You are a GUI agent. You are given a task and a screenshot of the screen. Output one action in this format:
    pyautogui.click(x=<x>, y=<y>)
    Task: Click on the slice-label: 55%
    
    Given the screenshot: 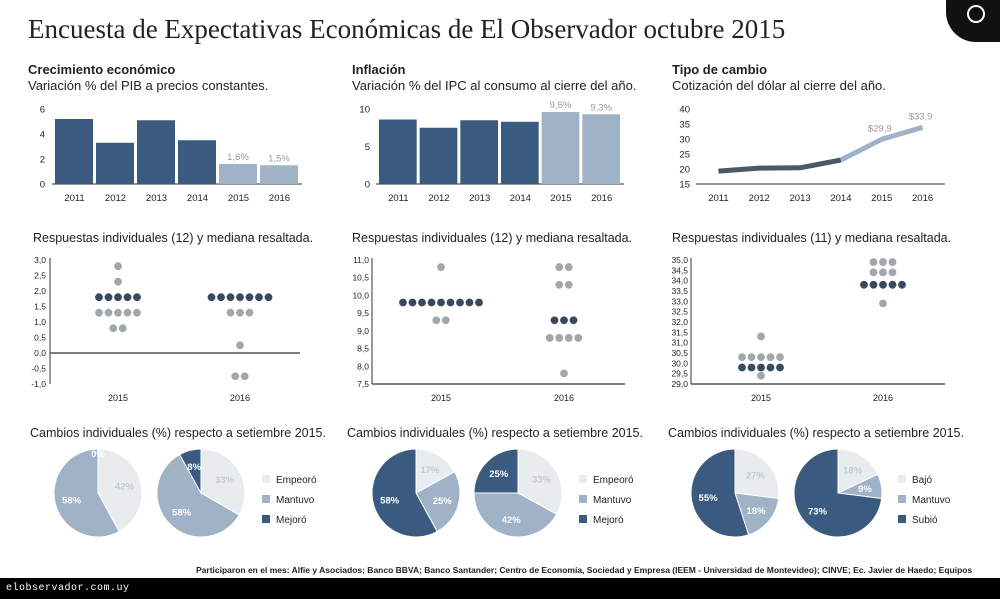 What is the action you would take?
    pyautogui.click(x=709, y=498)
    